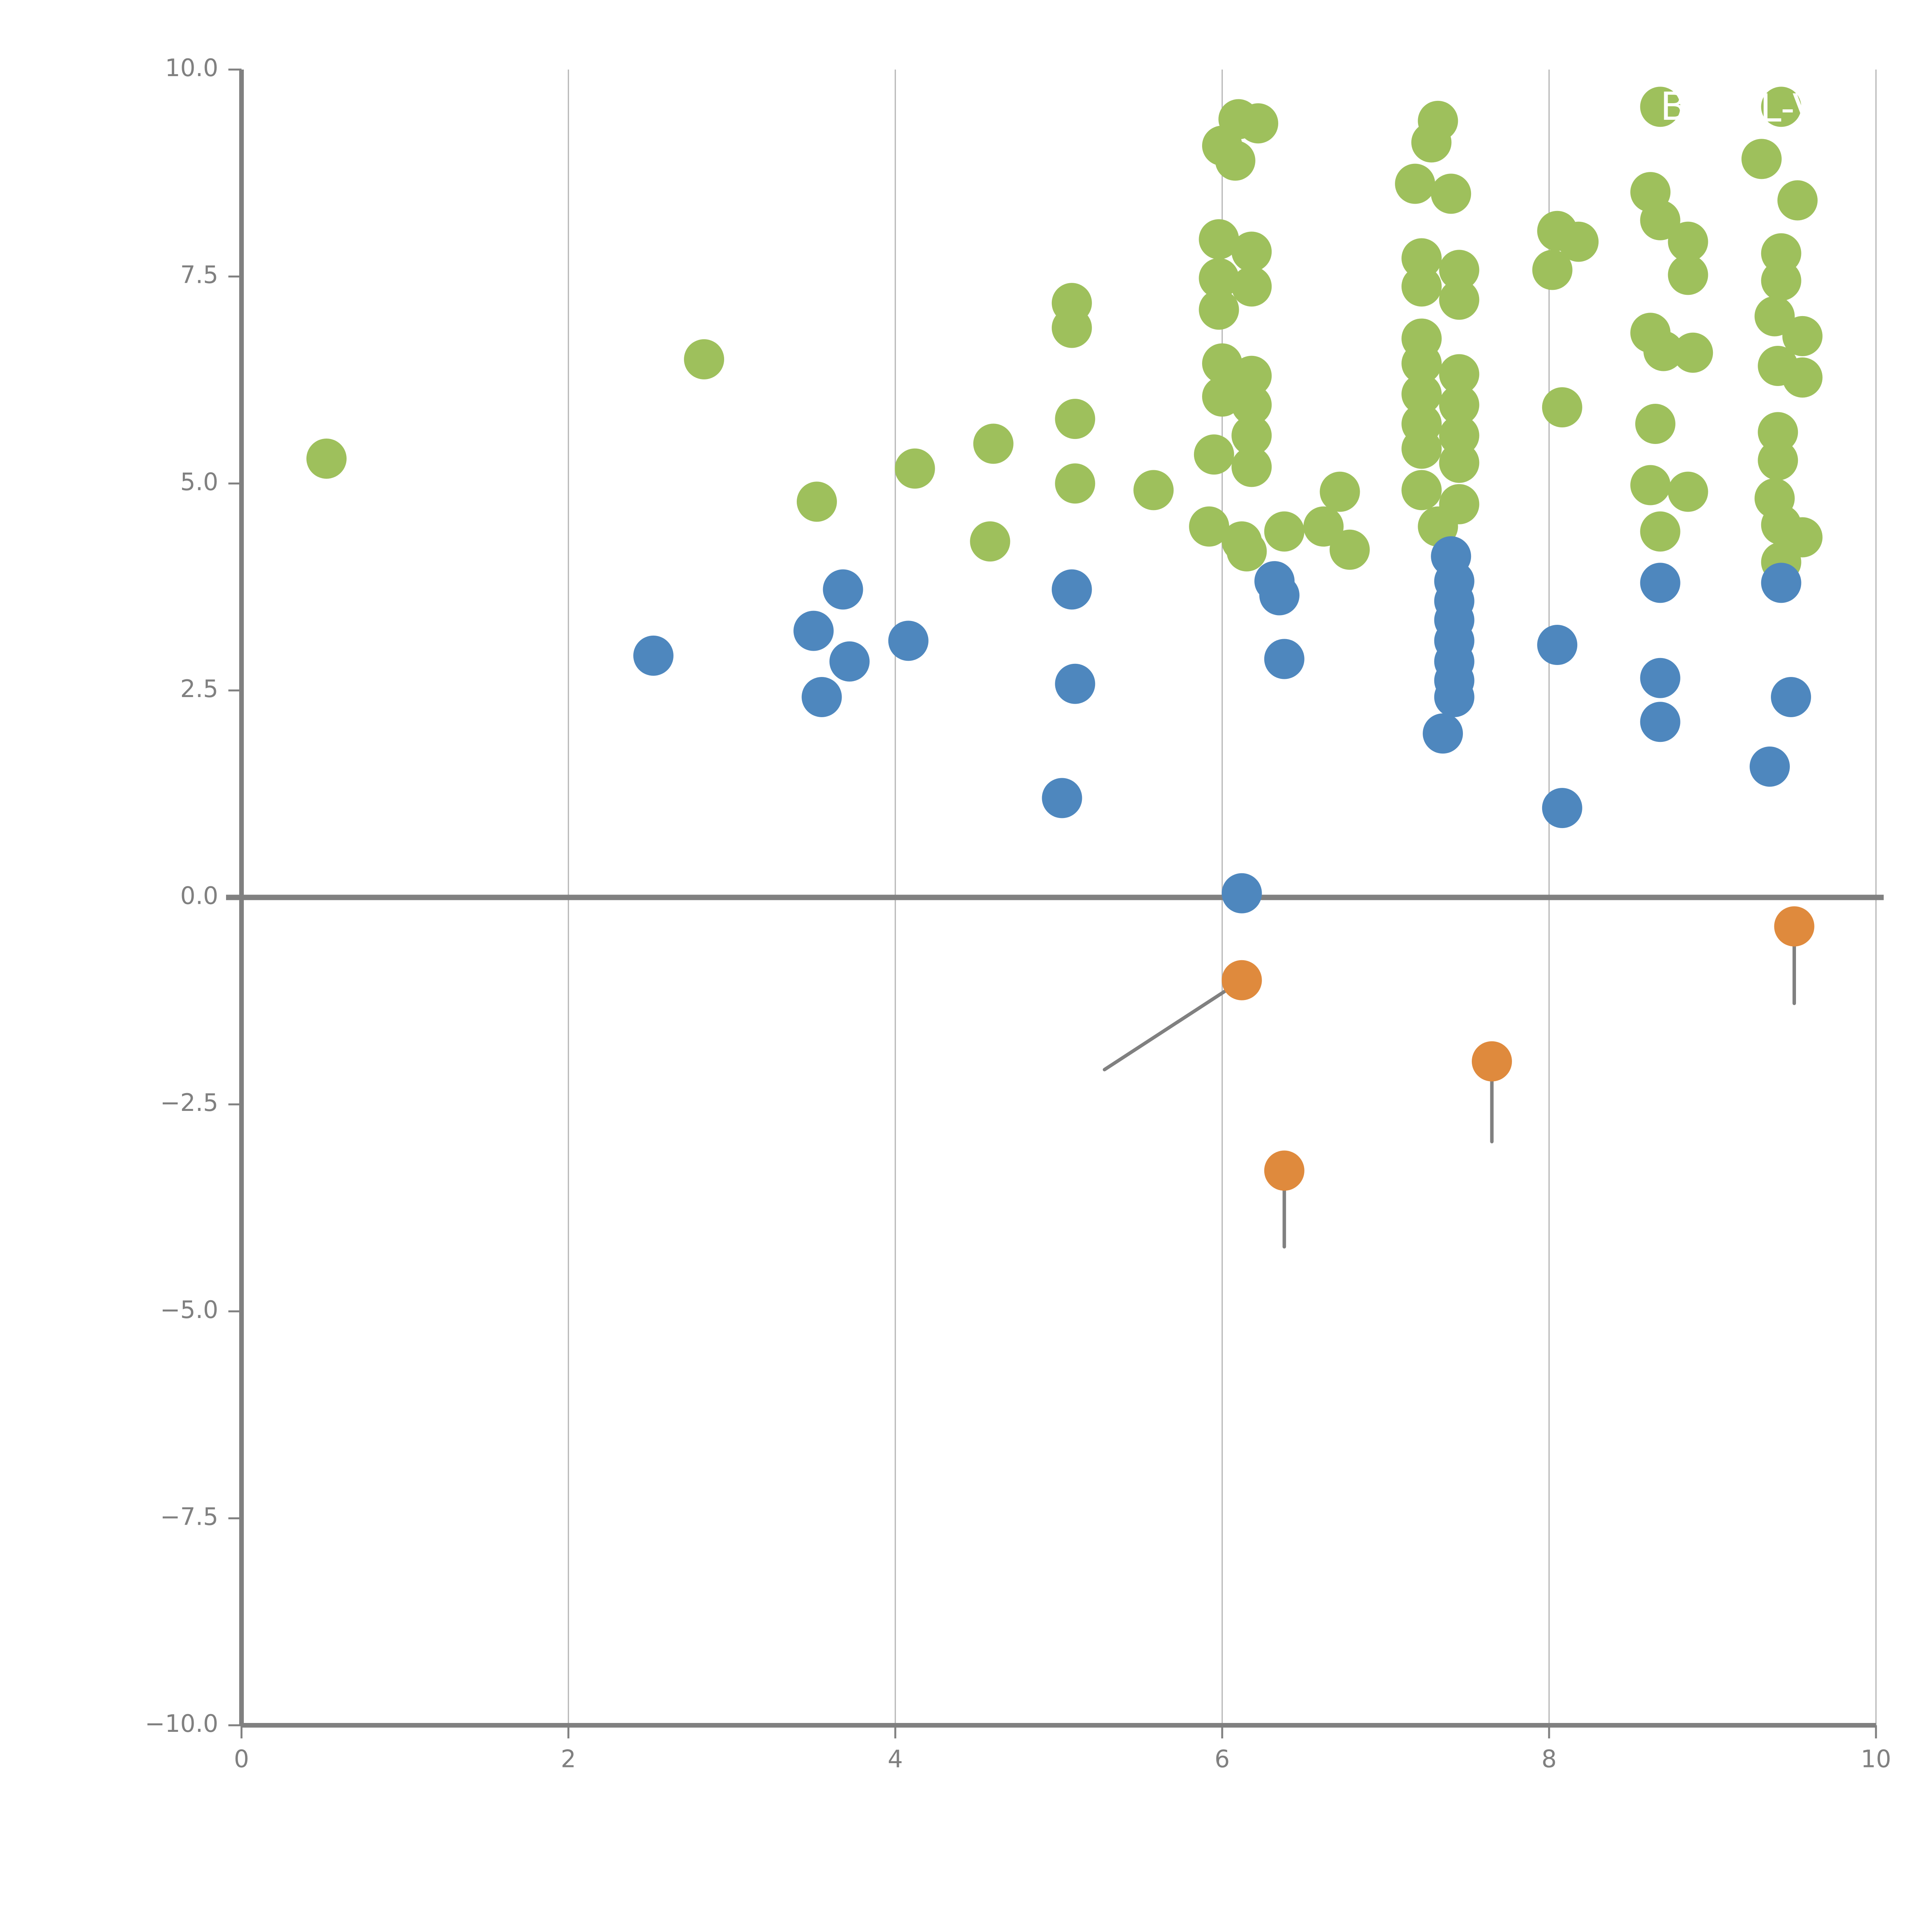  What do you see at coordinates (1063, 1759) in the screenshot?
I see `x-axis-tick-labels: 0 2 4 6 8 10` at bounding box center [1063, 1759].